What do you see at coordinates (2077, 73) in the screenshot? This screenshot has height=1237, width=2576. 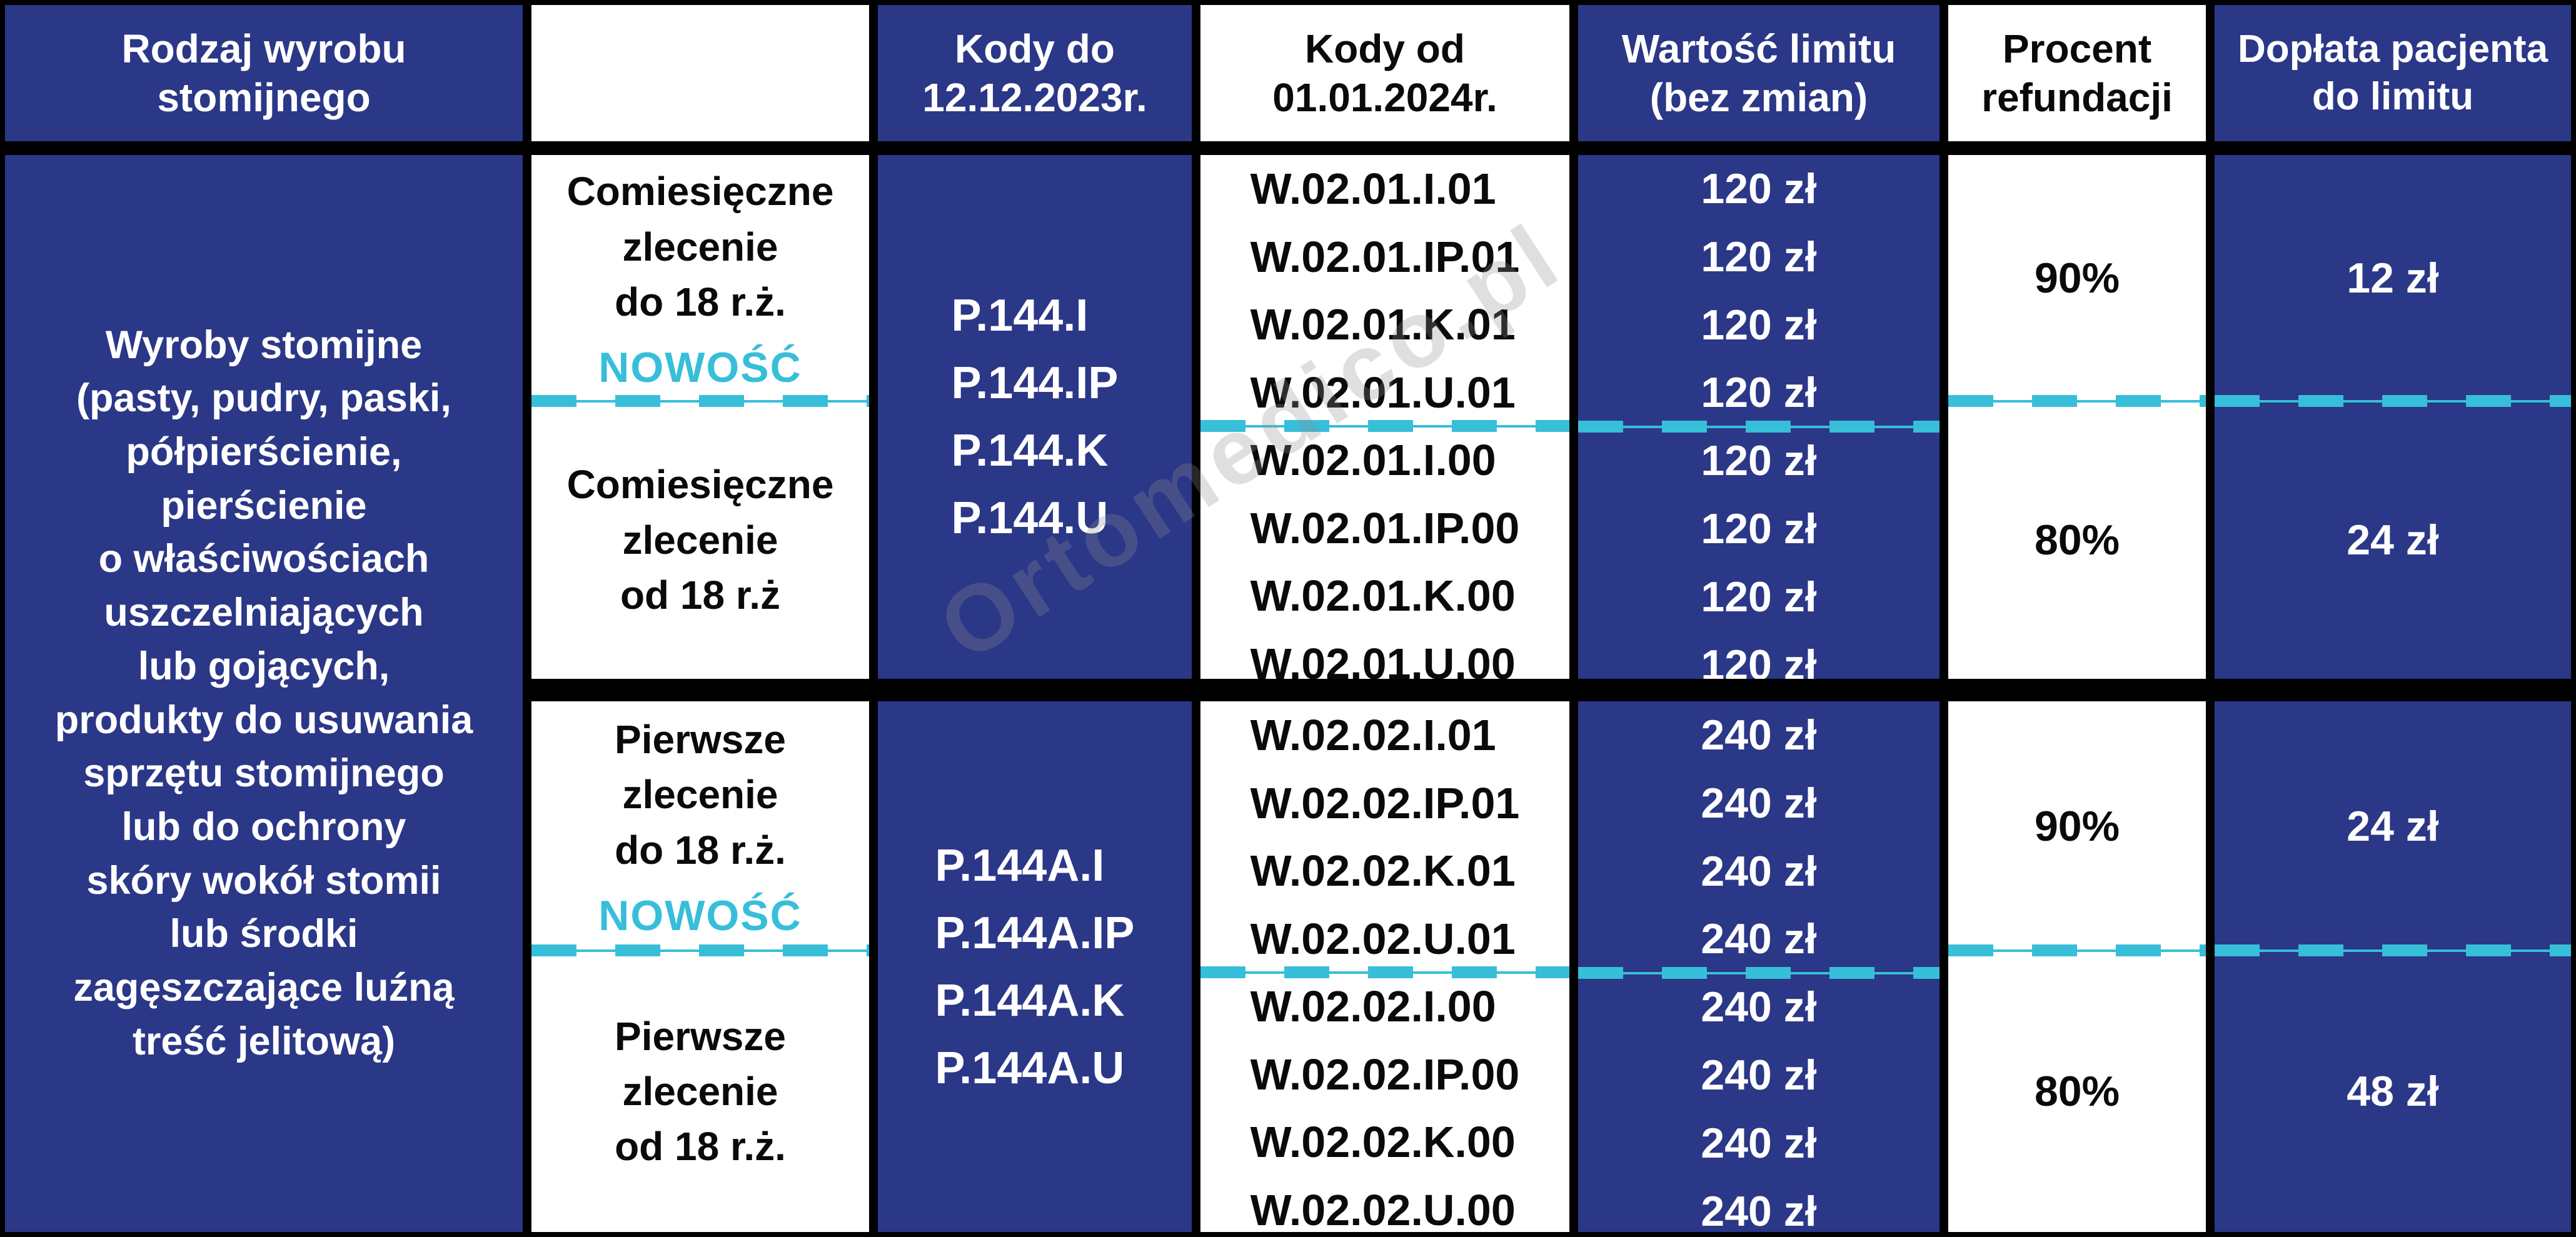 I see `header-refund-percent: Procent refundacji` at bounding box center [2077, 73].